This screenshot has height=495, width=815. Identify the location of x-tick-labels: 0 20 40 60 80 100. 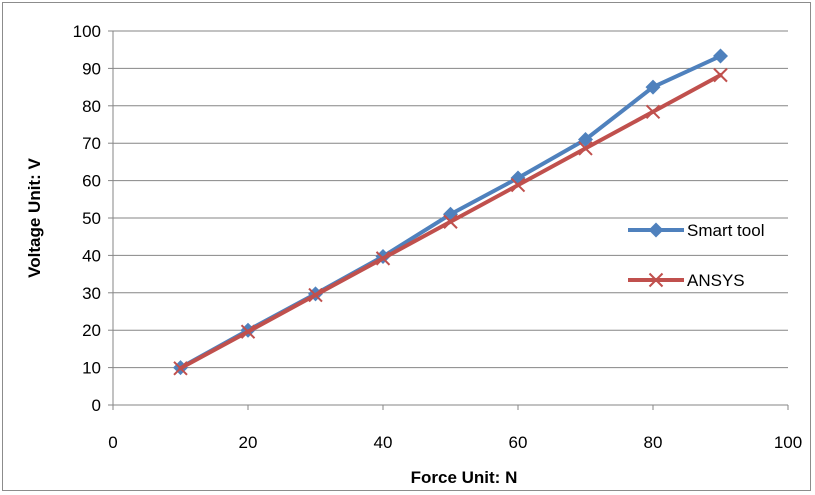
(455, 428).